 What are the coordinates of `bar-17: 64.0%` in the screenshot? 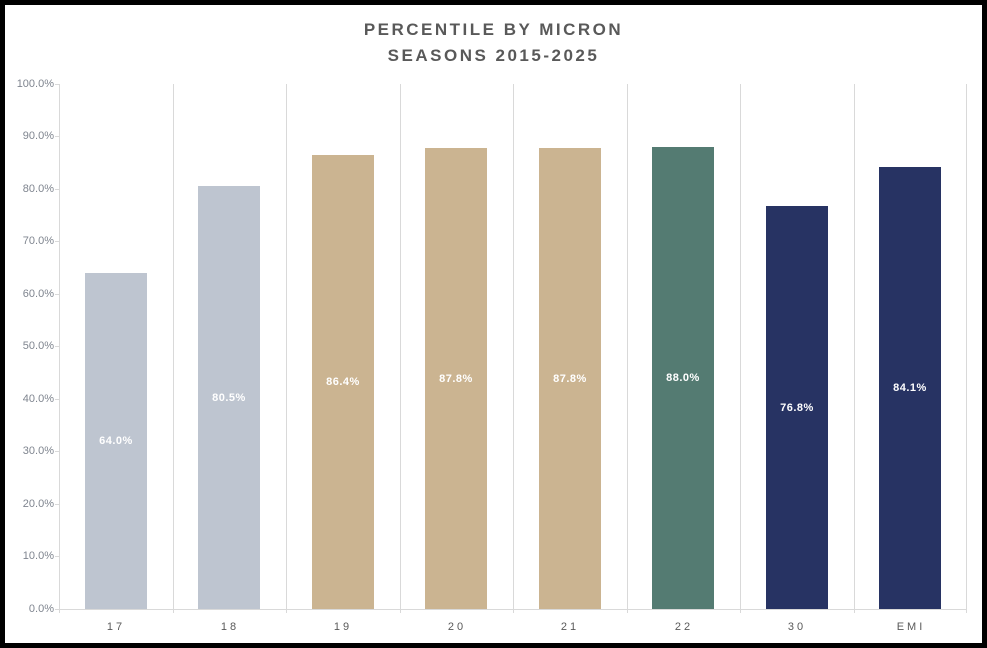 It's located at (116, 441).